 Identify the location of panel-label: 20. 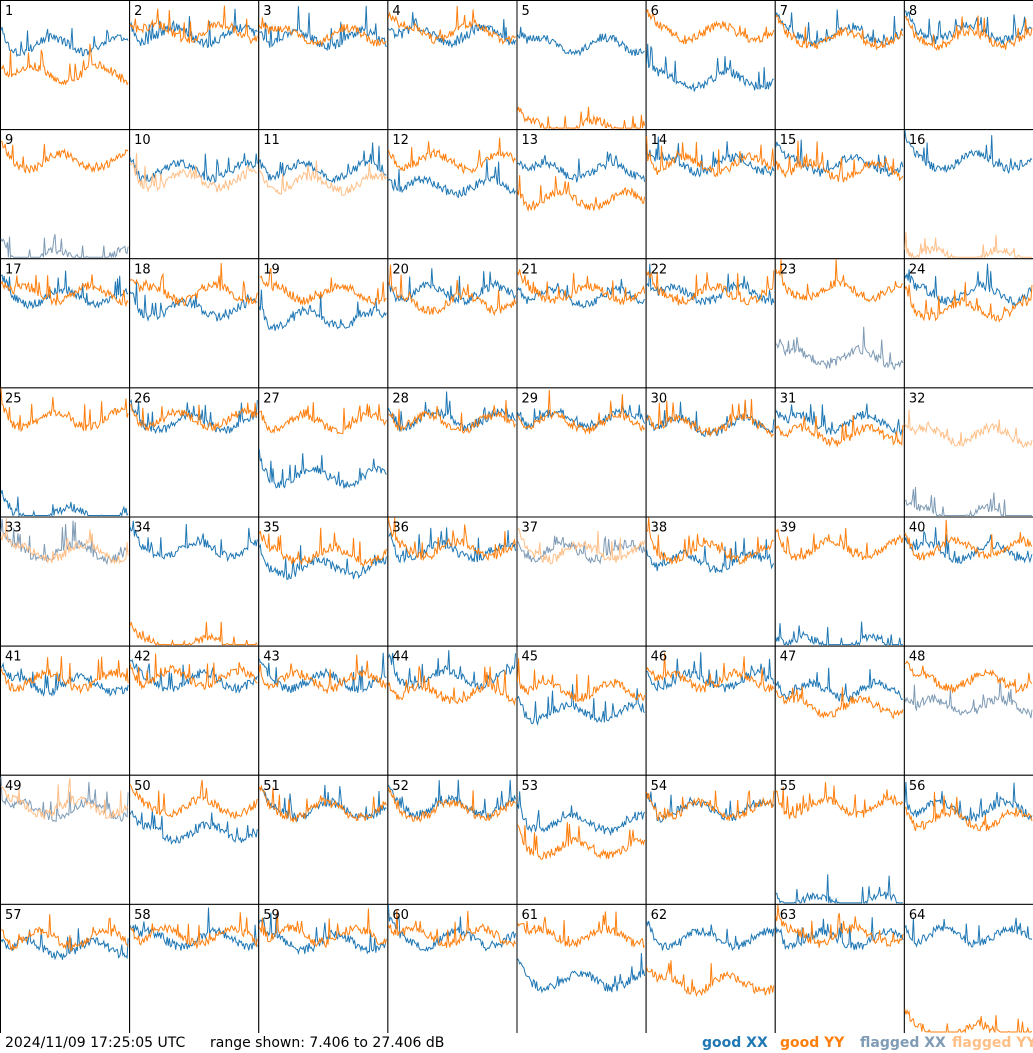
(400, 269).